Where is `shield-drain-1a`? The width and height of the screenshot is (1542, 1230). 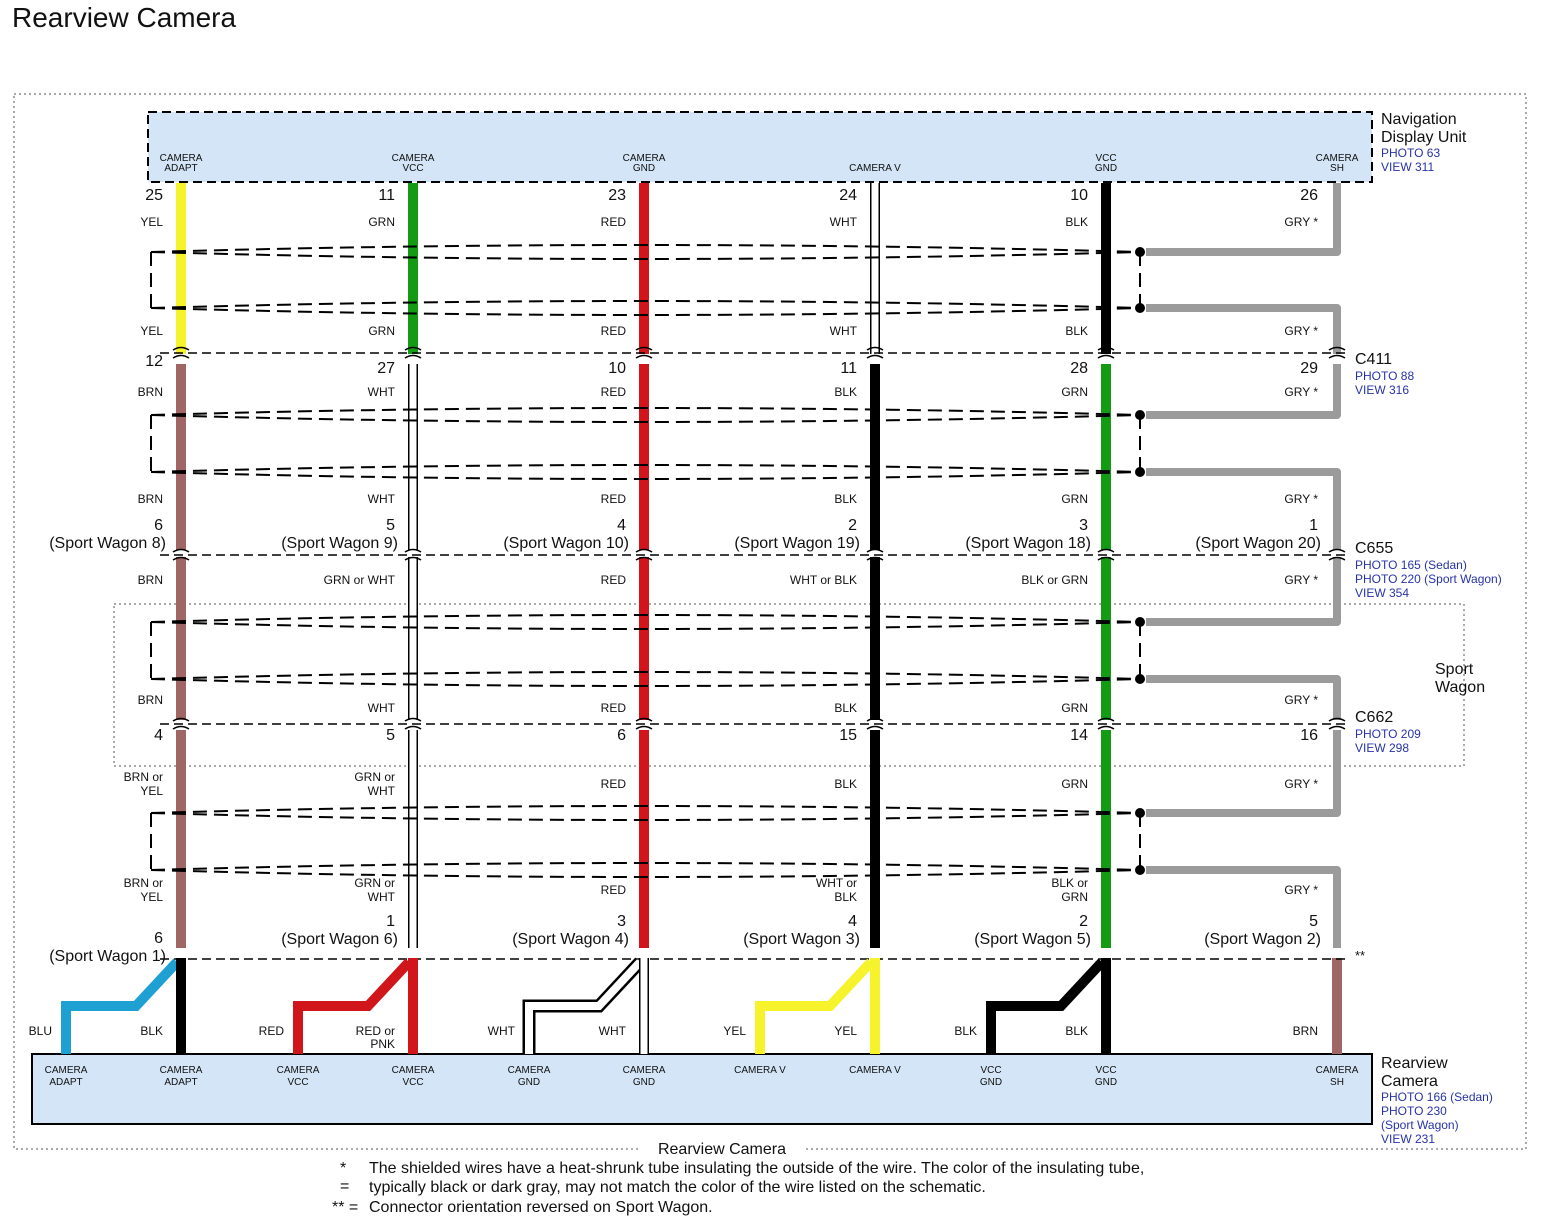 shield-drain-1a is located at coordinates (1243, 219).